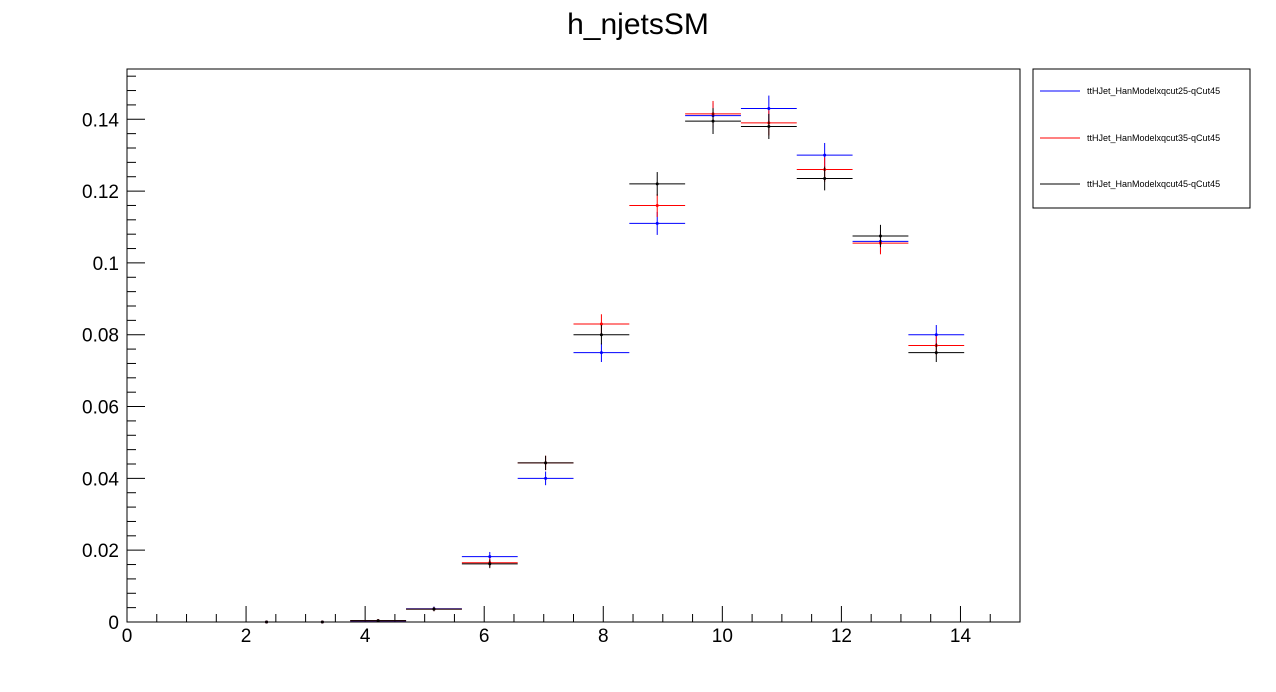 This screenshot has height=692, width=1276. I want to click on y-tick-label: 0.1, so click(106, 264).